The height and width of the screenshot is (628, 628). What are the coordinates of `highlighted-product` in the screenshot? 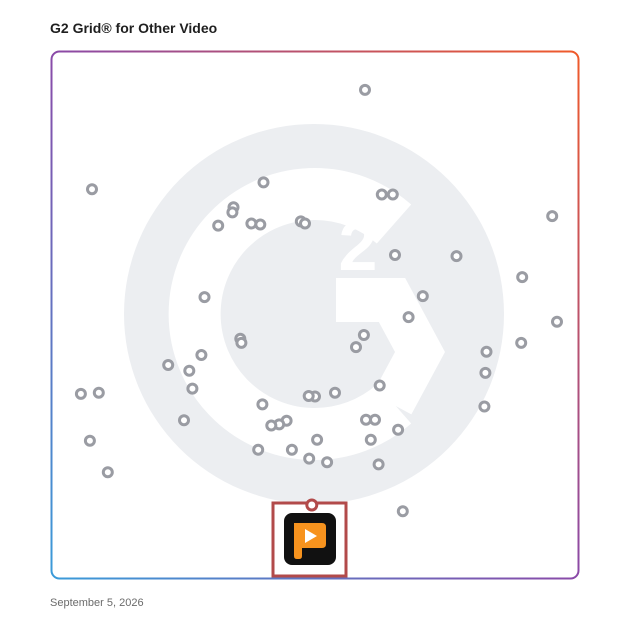 It's located at (309, 538).